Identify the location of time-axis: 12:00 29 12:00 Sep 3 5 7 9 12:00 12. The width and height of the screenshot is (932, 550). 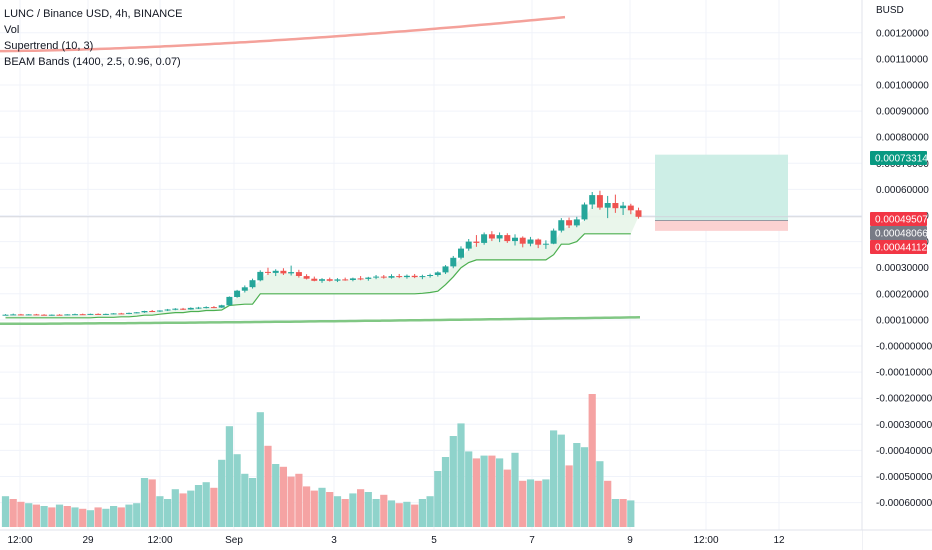
(466, 539).